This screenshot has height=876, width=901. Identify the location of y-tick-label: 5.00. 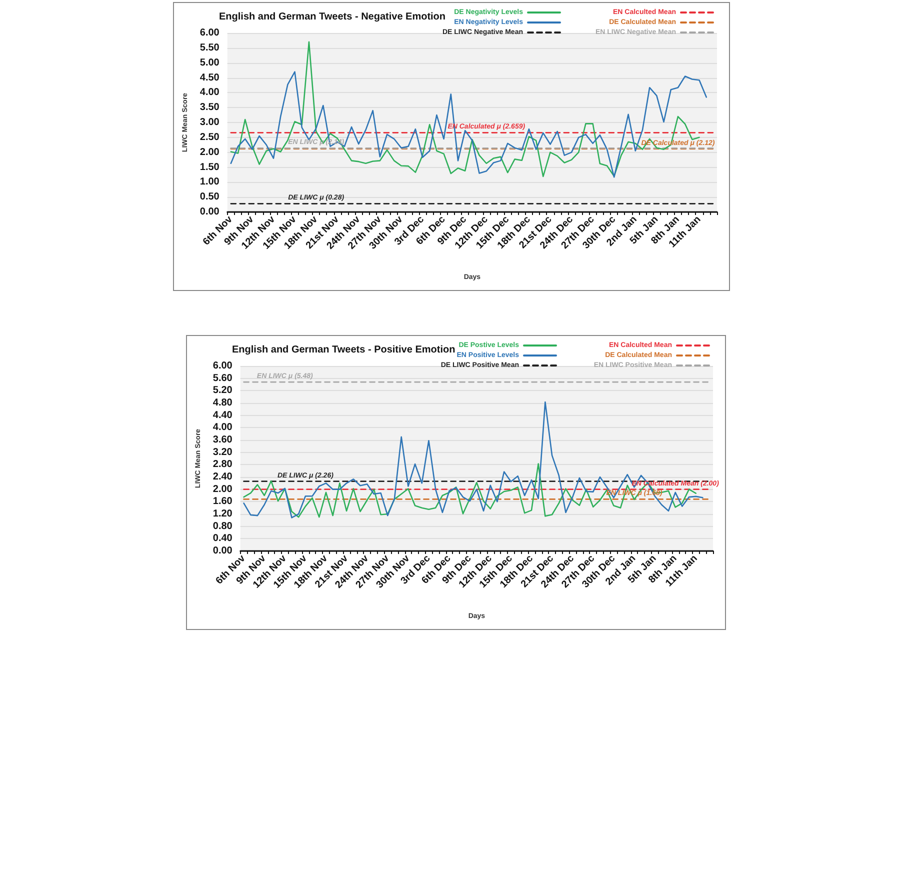
(210, 62).